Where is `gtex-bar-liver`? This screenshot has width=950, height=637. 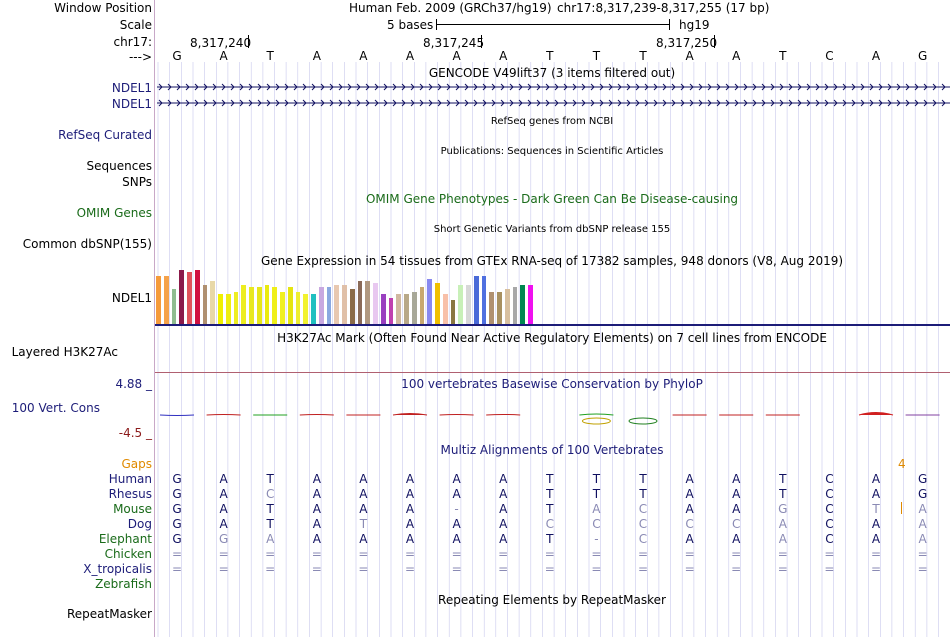
gtex-bar-liver is located at coordinates (406, 309).